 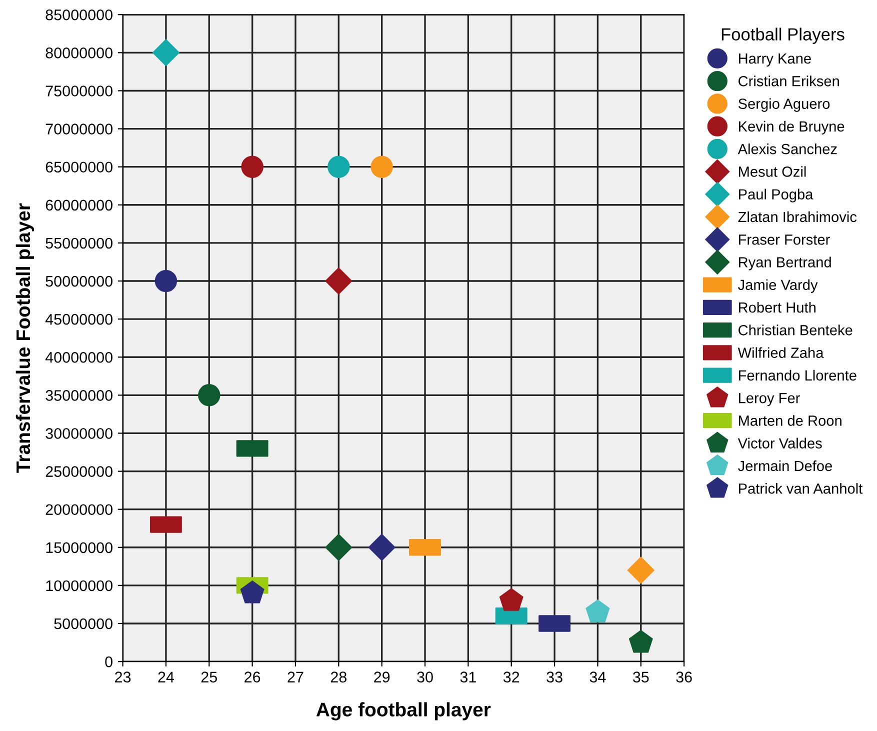 What do you see at coordinates (774, 60) in the screenshot?
I see `legend-label: Harry Kane` at bounding box center [774, 60].